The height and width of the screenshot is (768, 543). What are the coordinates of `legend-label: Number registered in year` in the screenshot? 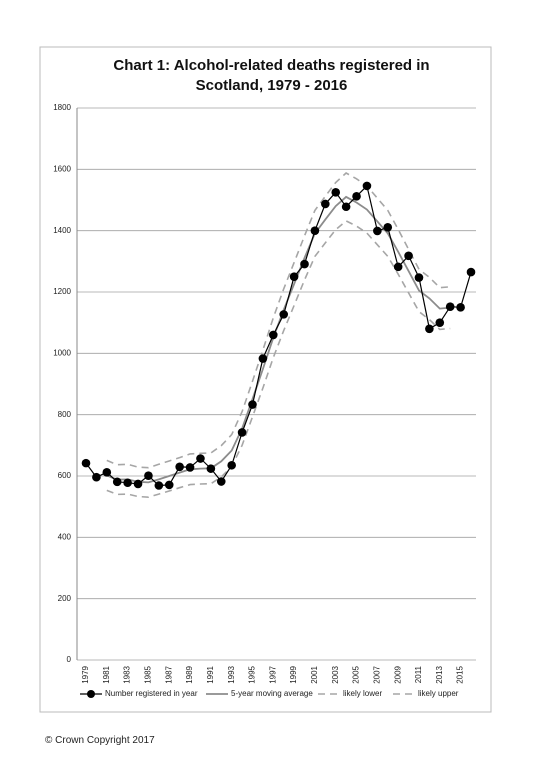 It's located at (151, 693).